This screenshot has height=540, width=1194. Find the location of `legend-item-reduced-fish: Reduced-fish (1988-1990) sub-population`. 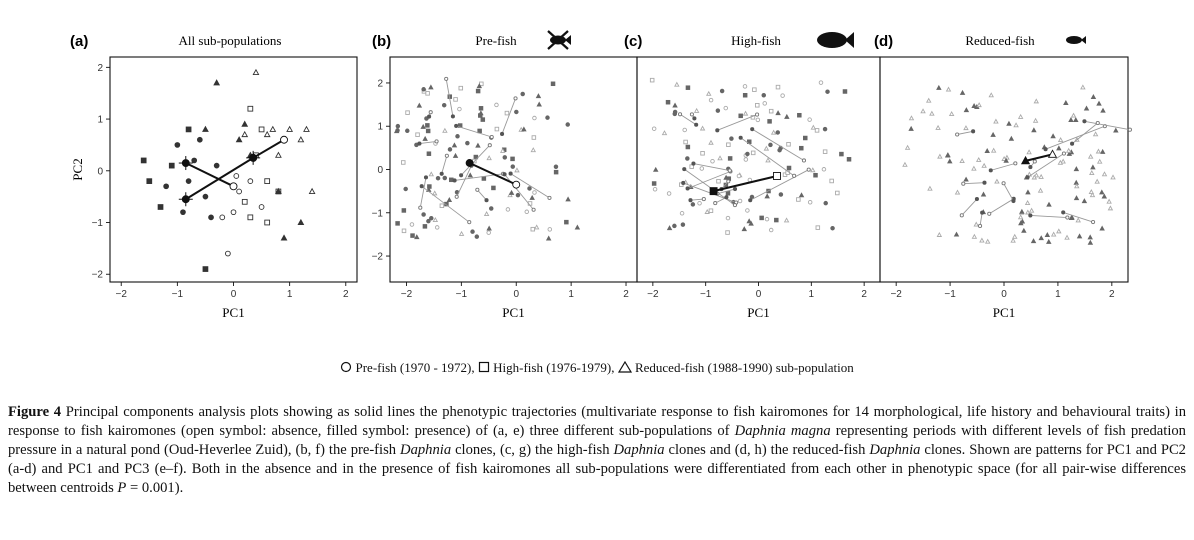

legend-item-reduced-fish: Reduced-fish (1988-1990) sub-population is located at coordinates (744, 367).